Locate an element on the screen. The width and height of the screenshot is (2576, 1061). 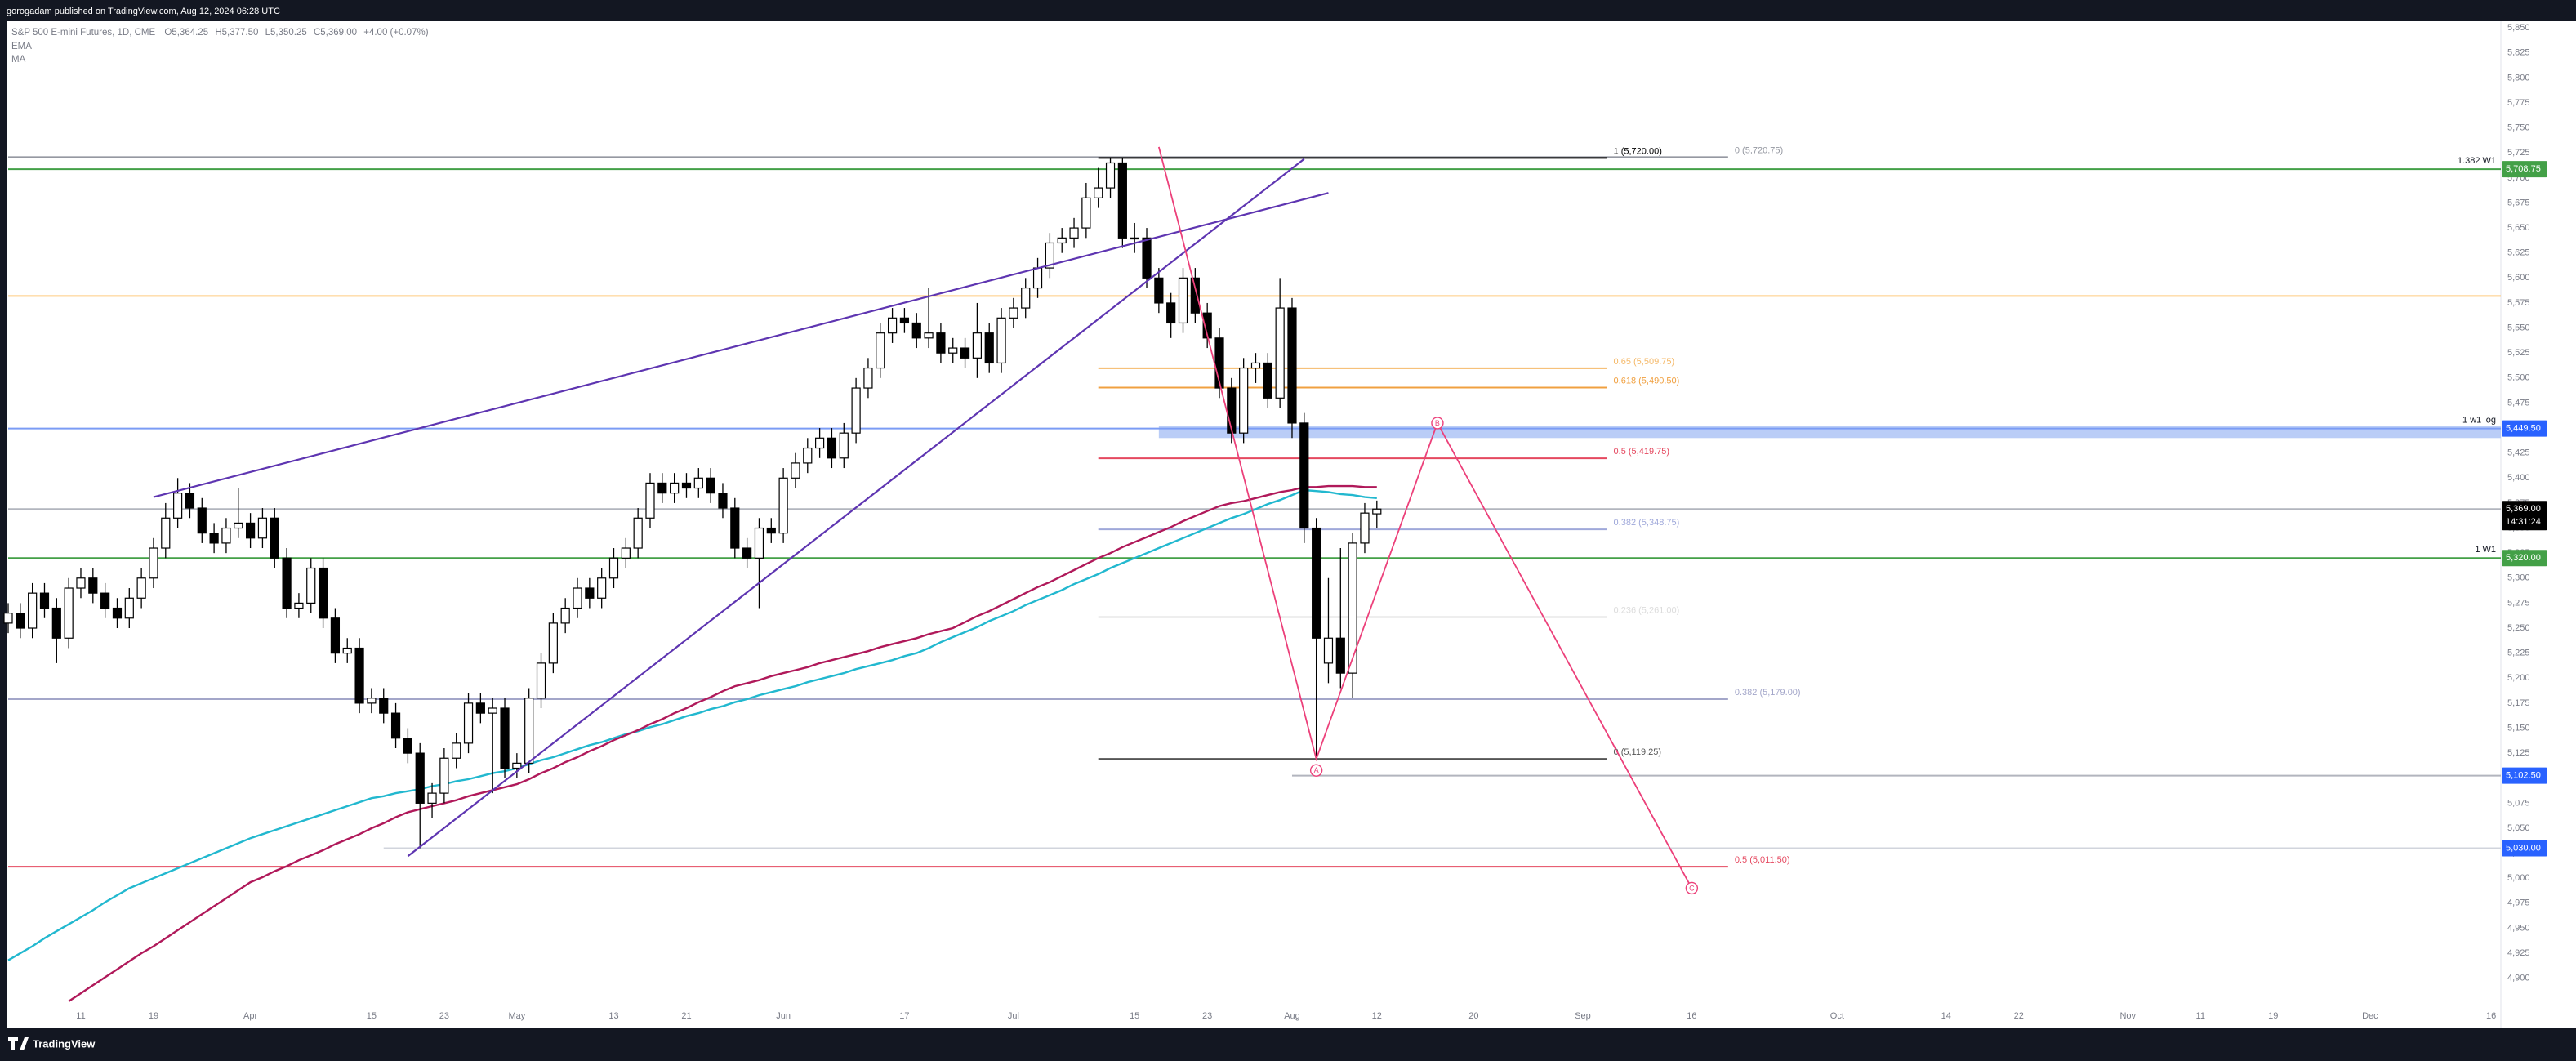
countdown: 14:31:24 is located at coordinates (2523, 522).